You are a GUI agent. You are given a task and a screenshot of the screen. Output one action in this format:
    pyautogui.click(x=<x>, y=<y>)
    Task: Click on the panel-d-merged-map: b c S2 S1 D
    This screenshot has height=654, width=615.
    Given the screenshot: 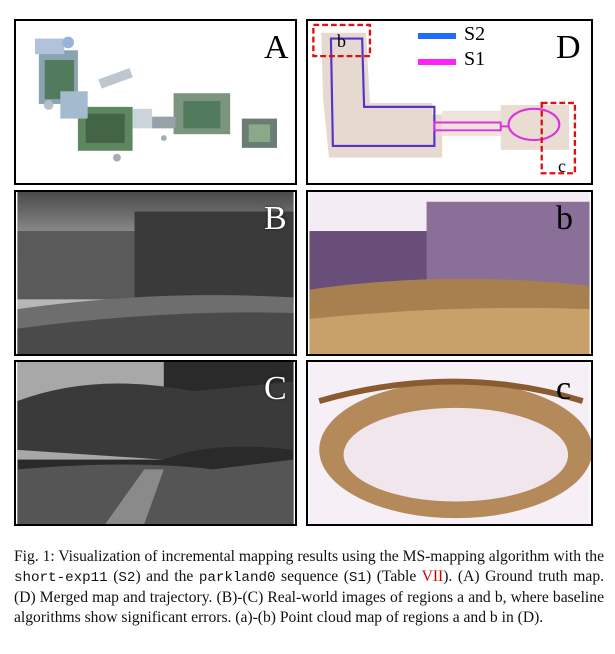 What is the action you would take?
    pyautogui.click(x=449, y=102)
    